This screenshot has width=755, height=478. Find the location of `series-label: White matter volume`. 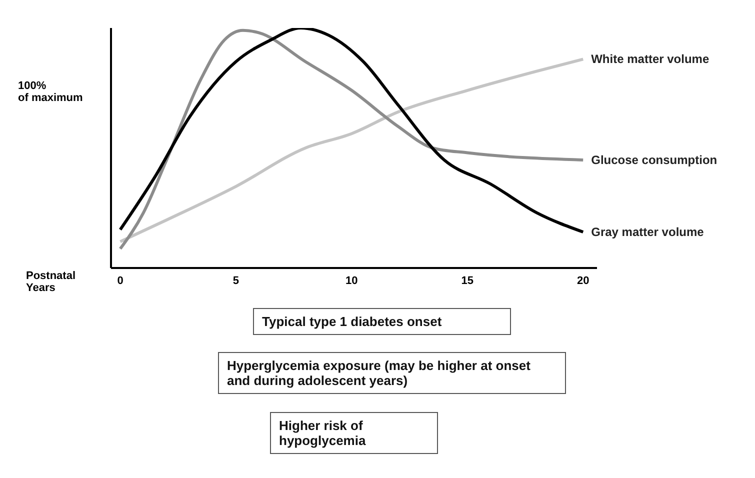

series-label: White matter volume is located at coordinates (650, 59).